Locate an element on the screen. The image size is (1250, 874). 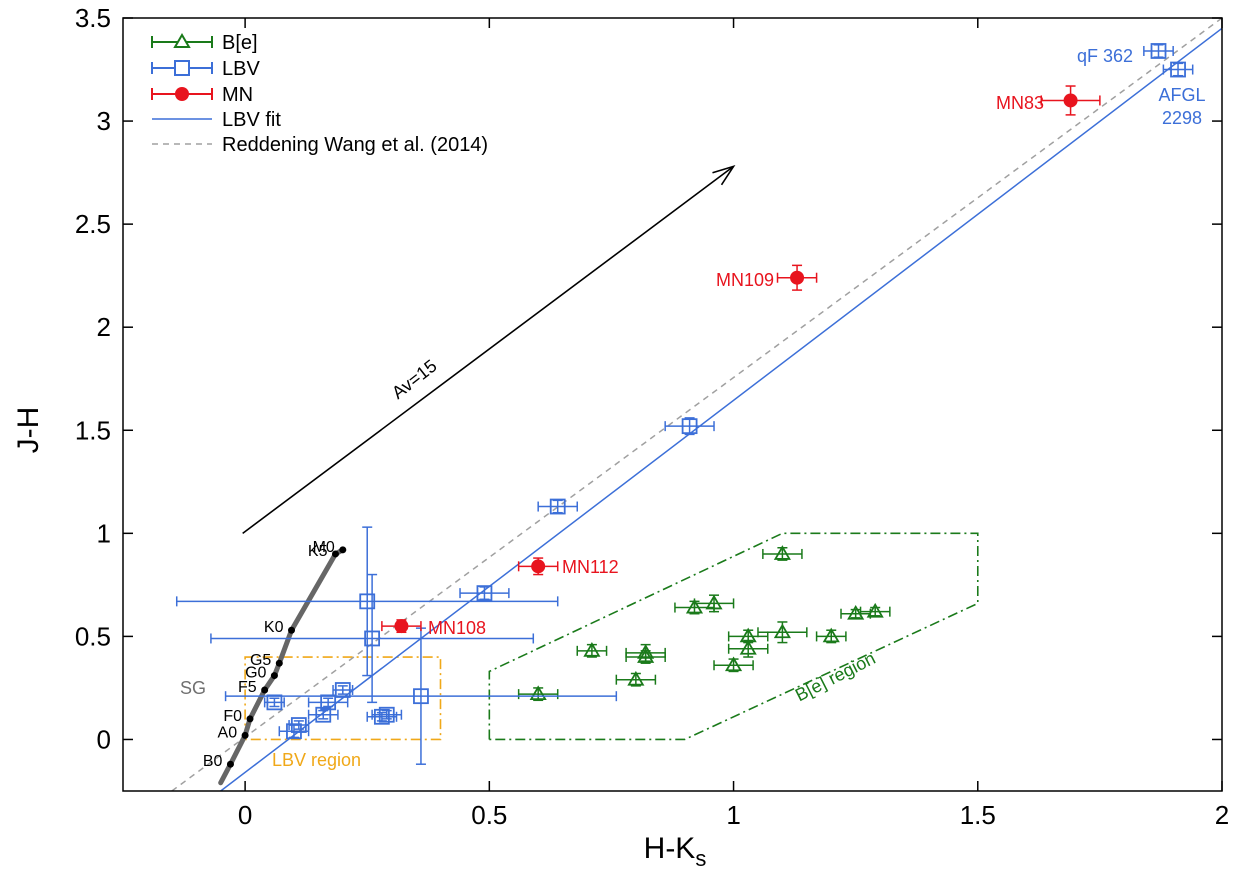
annotation-mn108: MN108 is located at coordinates (457, 628).